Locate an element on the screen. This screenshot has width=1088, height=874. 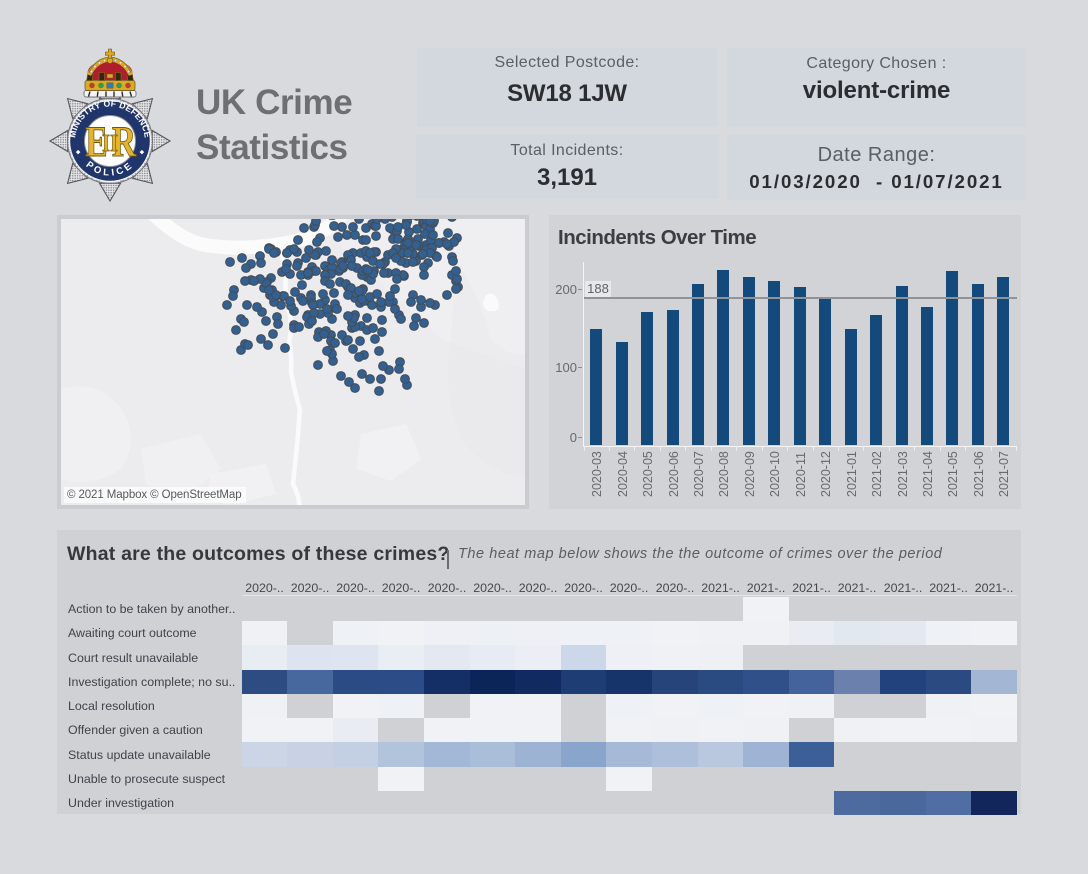
svg-text: R is located at coordinates (124, 142).